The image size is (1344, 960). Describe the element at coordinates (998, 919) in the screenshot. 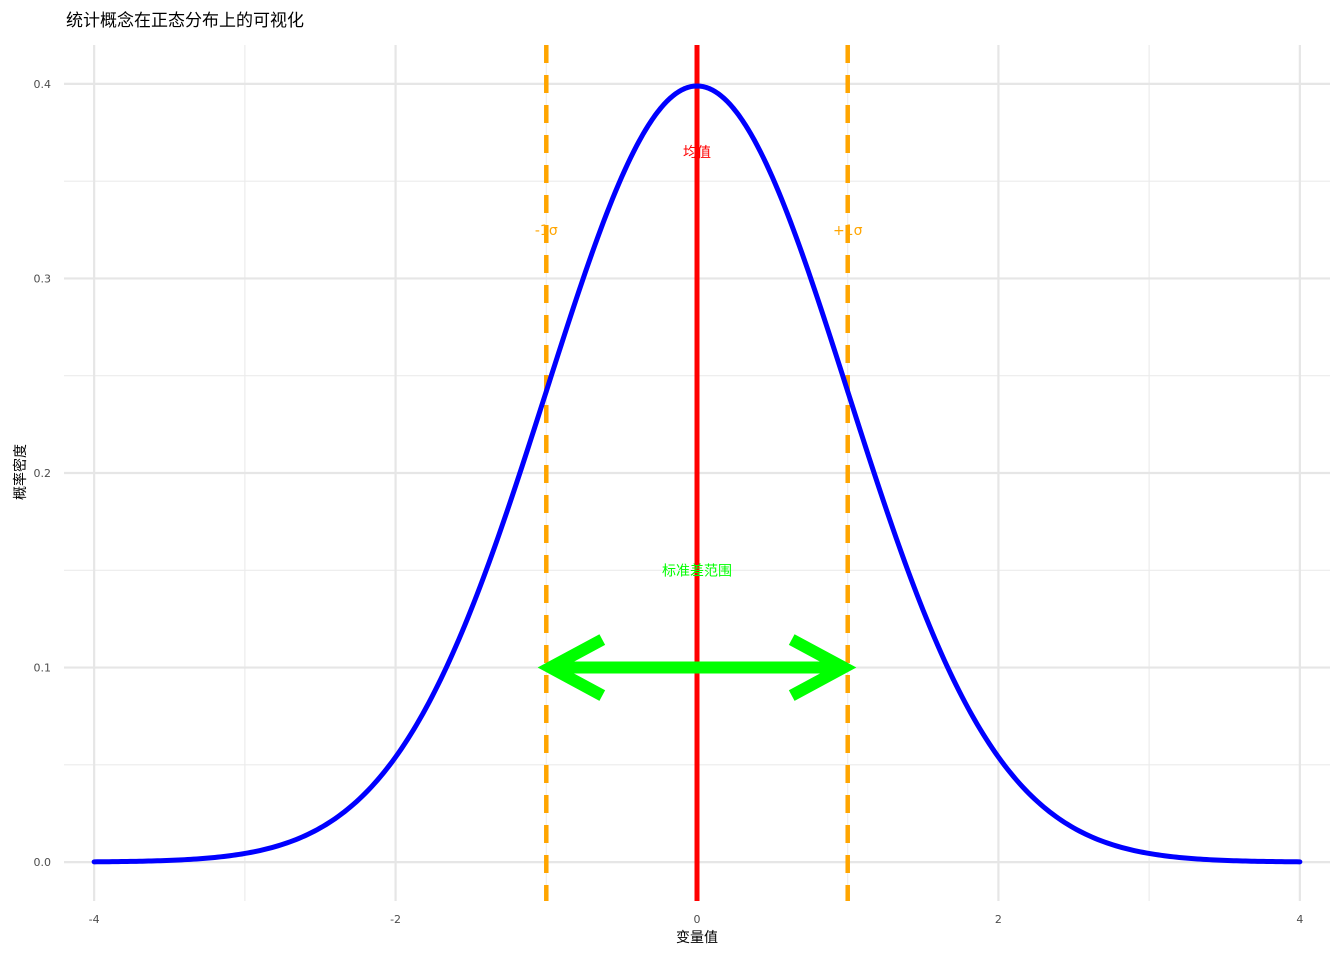

I see `x-tick-label: 2` at that location.